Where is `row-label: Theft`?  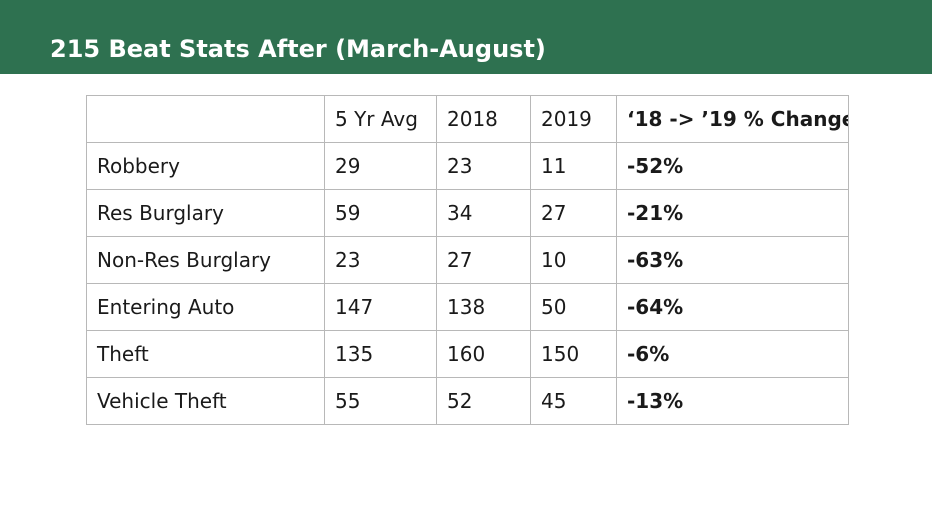 row-label: Theft is located at coordinates (205, 354).